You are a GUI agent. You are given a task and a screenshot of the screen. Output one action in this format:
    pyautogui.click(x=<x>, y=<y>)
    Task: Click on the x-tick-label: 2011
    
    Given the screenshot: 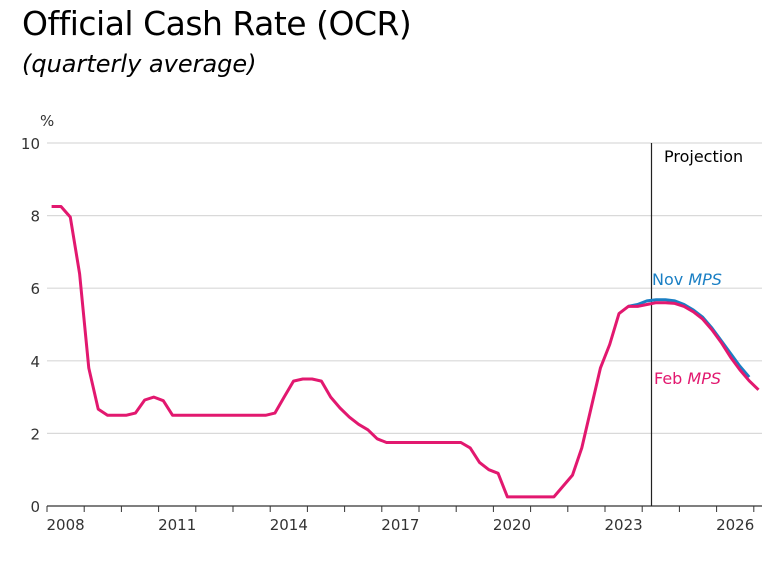 What is the action you would take?
    pyautogui.click(x=177, y=525)
    